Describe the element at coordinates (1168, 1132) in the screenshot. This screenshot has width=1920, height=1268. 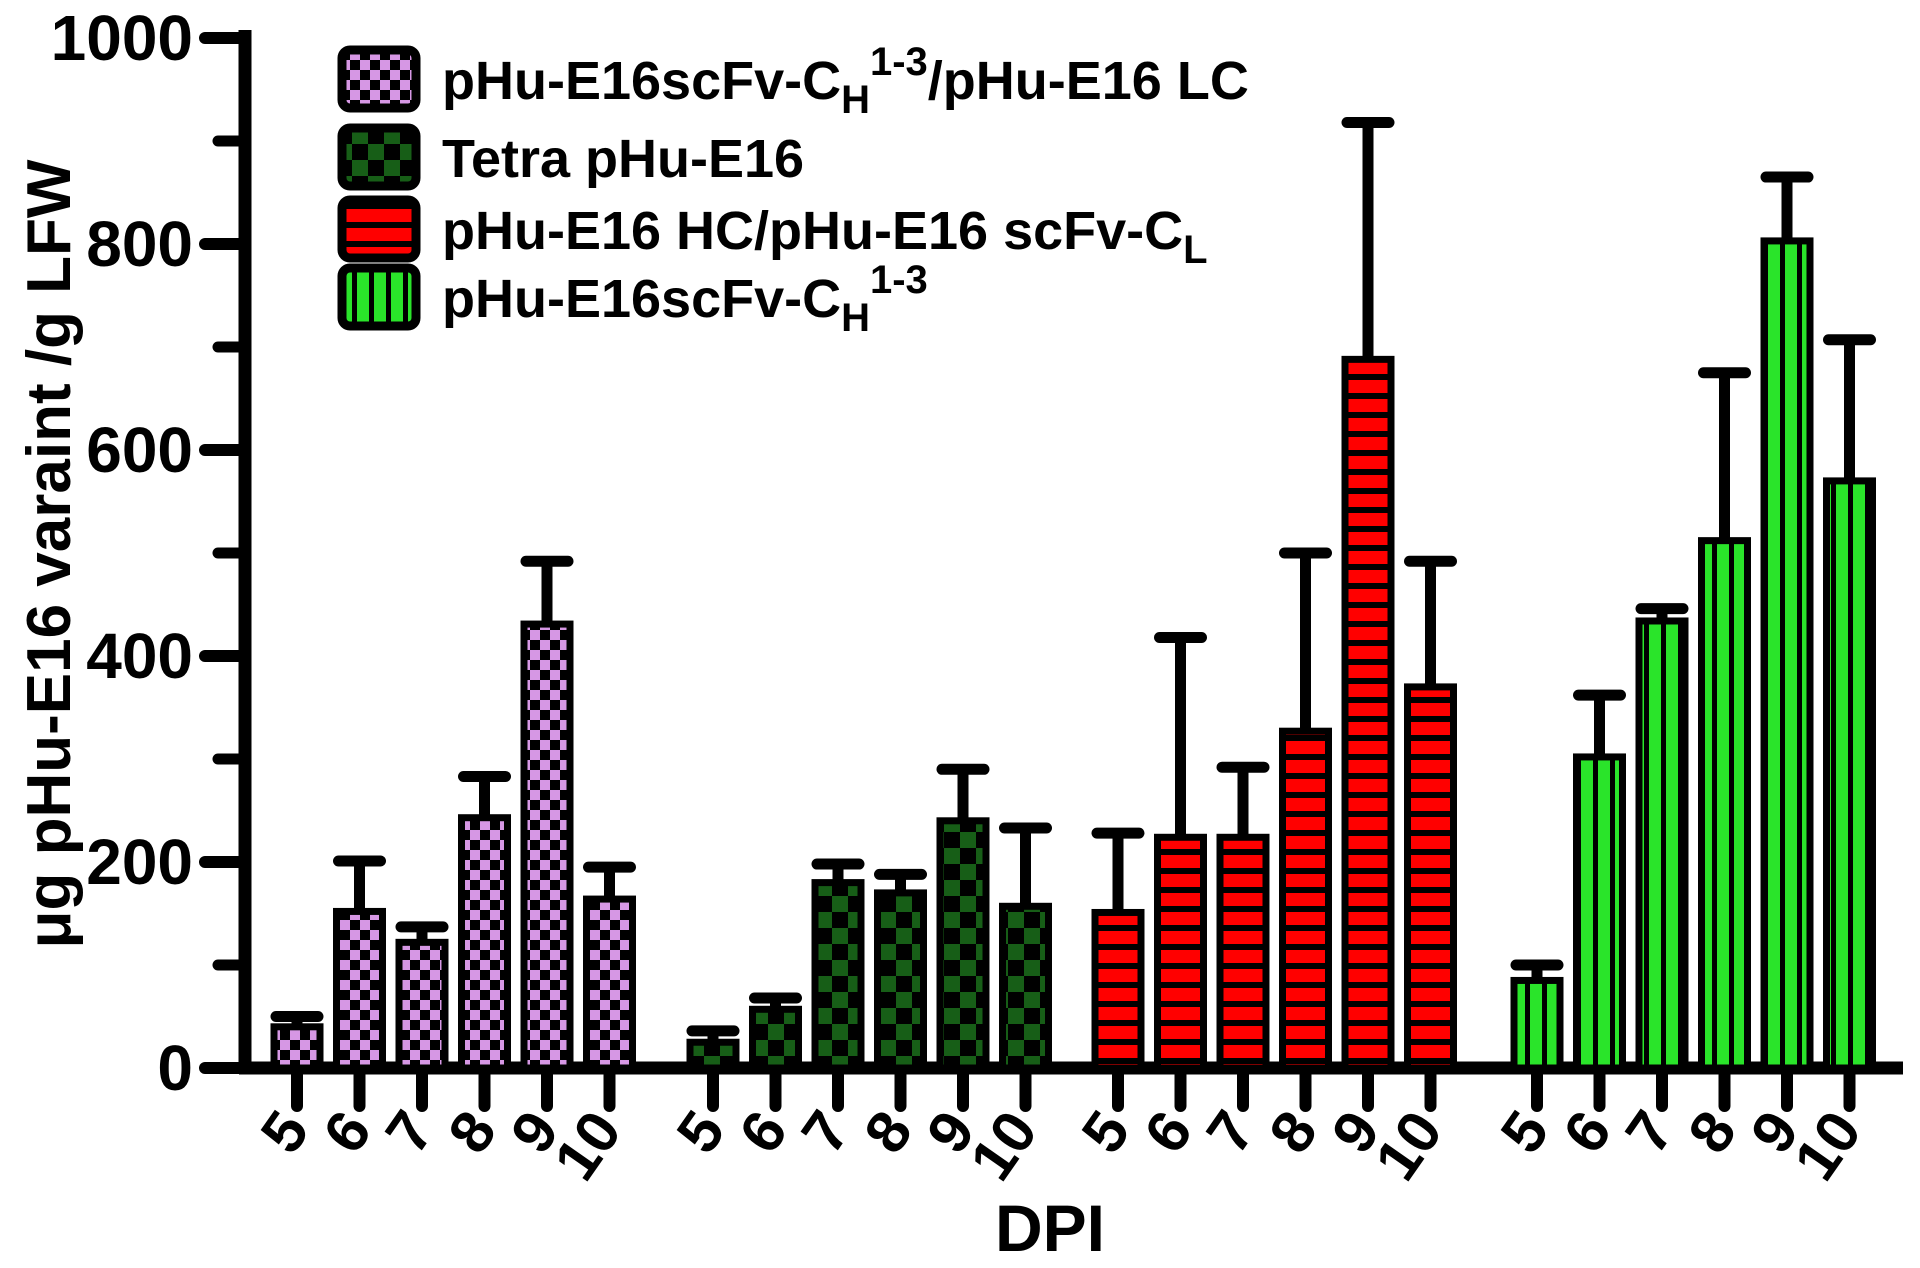
I see `x-tick-label-g3-6: 6` at that location.